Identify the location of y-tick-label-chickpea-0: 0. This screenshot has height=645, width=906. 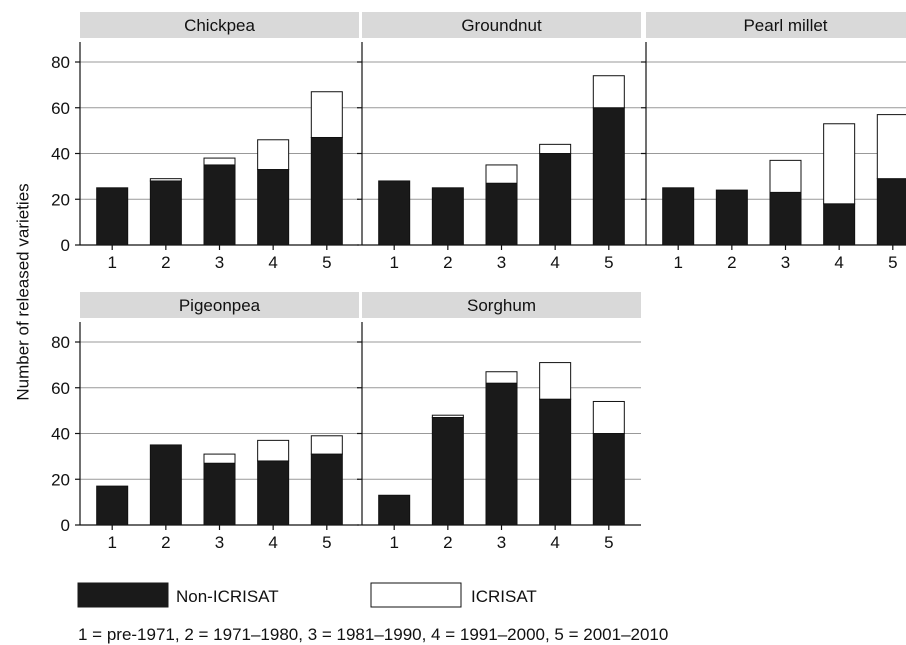
(65, 245).